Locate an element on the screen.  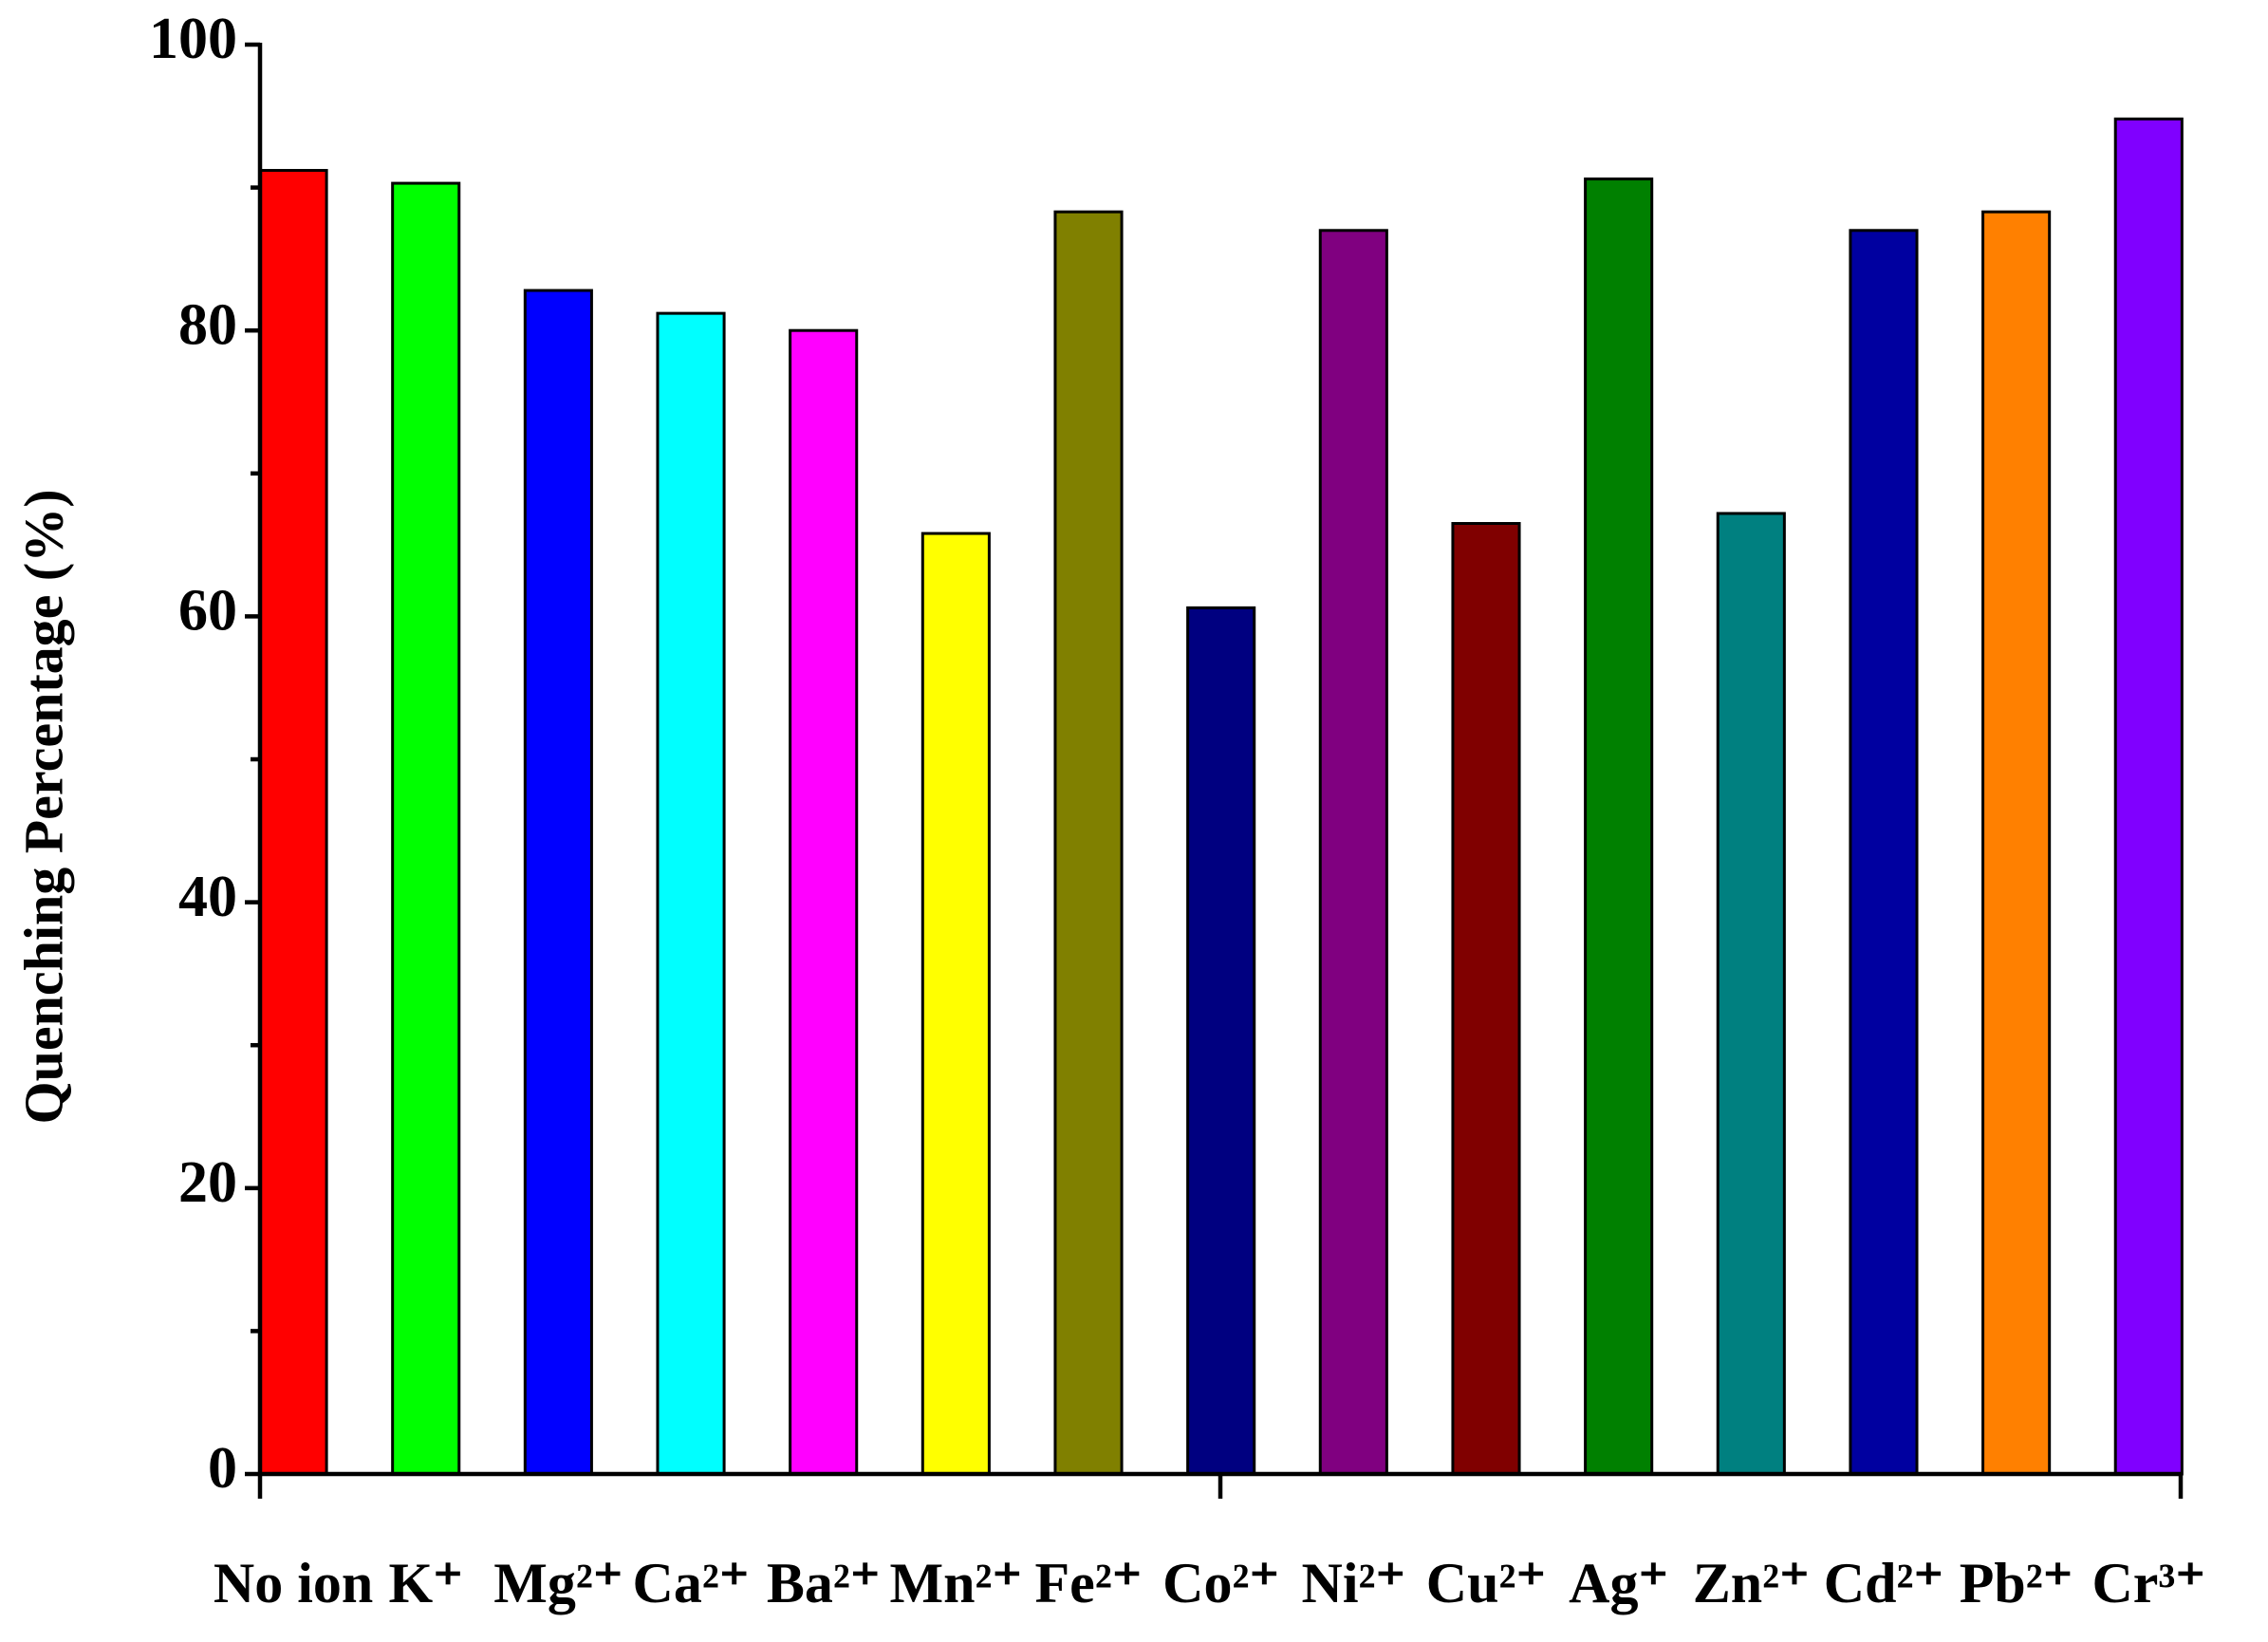
x-tick-label: Zn²⁺ is located at coordinates (1751, 1583).